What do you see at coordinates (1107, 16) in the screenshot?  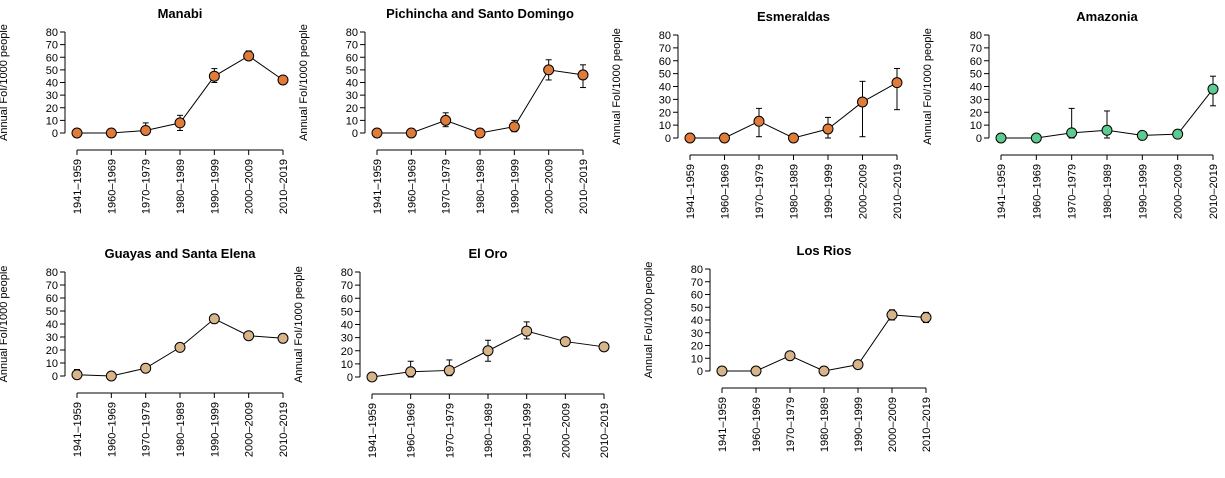 I see `chart-title: Amazonia` at bounding box center [1107, 16].